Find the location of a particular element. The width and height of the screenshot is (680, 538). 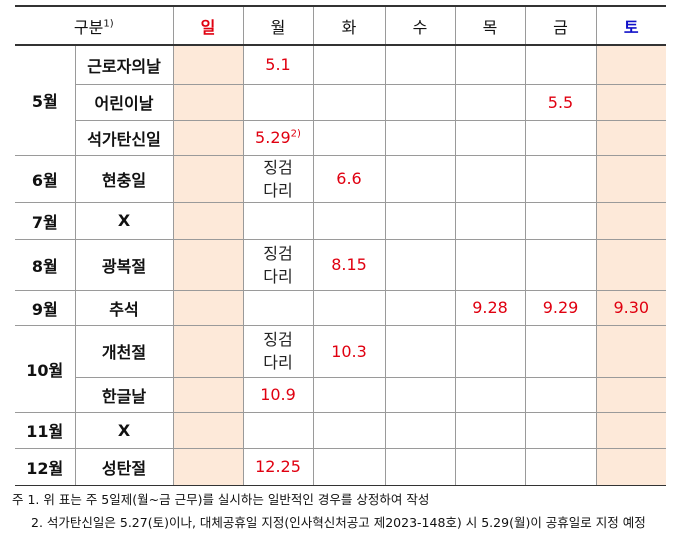

row: 9월 추석 9.28 9.29 9.30 is located at coordinates (340, 307).